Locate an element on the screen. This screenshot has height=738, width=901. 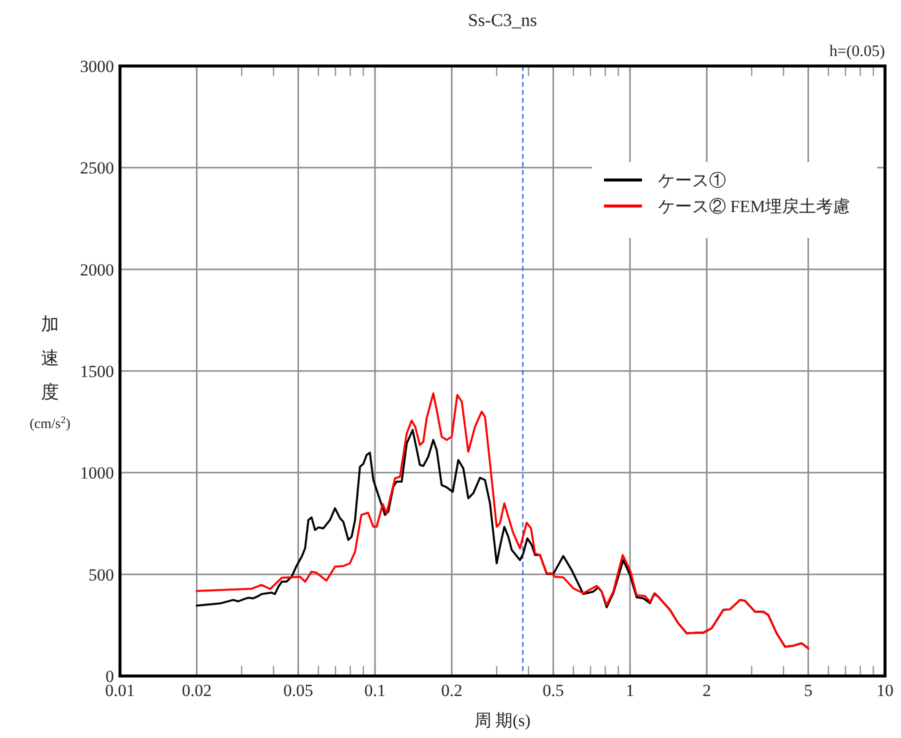
x-tick-label: 0.1 is located at coordinates (375, 690).